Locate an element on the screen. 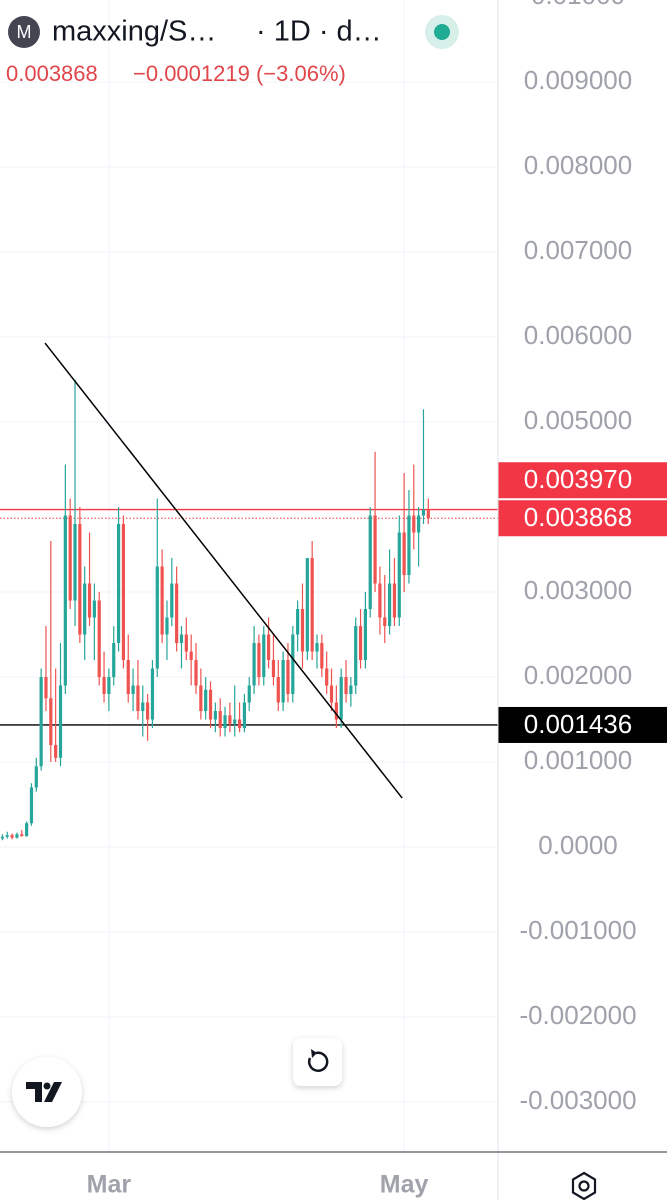  y-tick-label: 0.005000 is located at coordinates (578, 420).